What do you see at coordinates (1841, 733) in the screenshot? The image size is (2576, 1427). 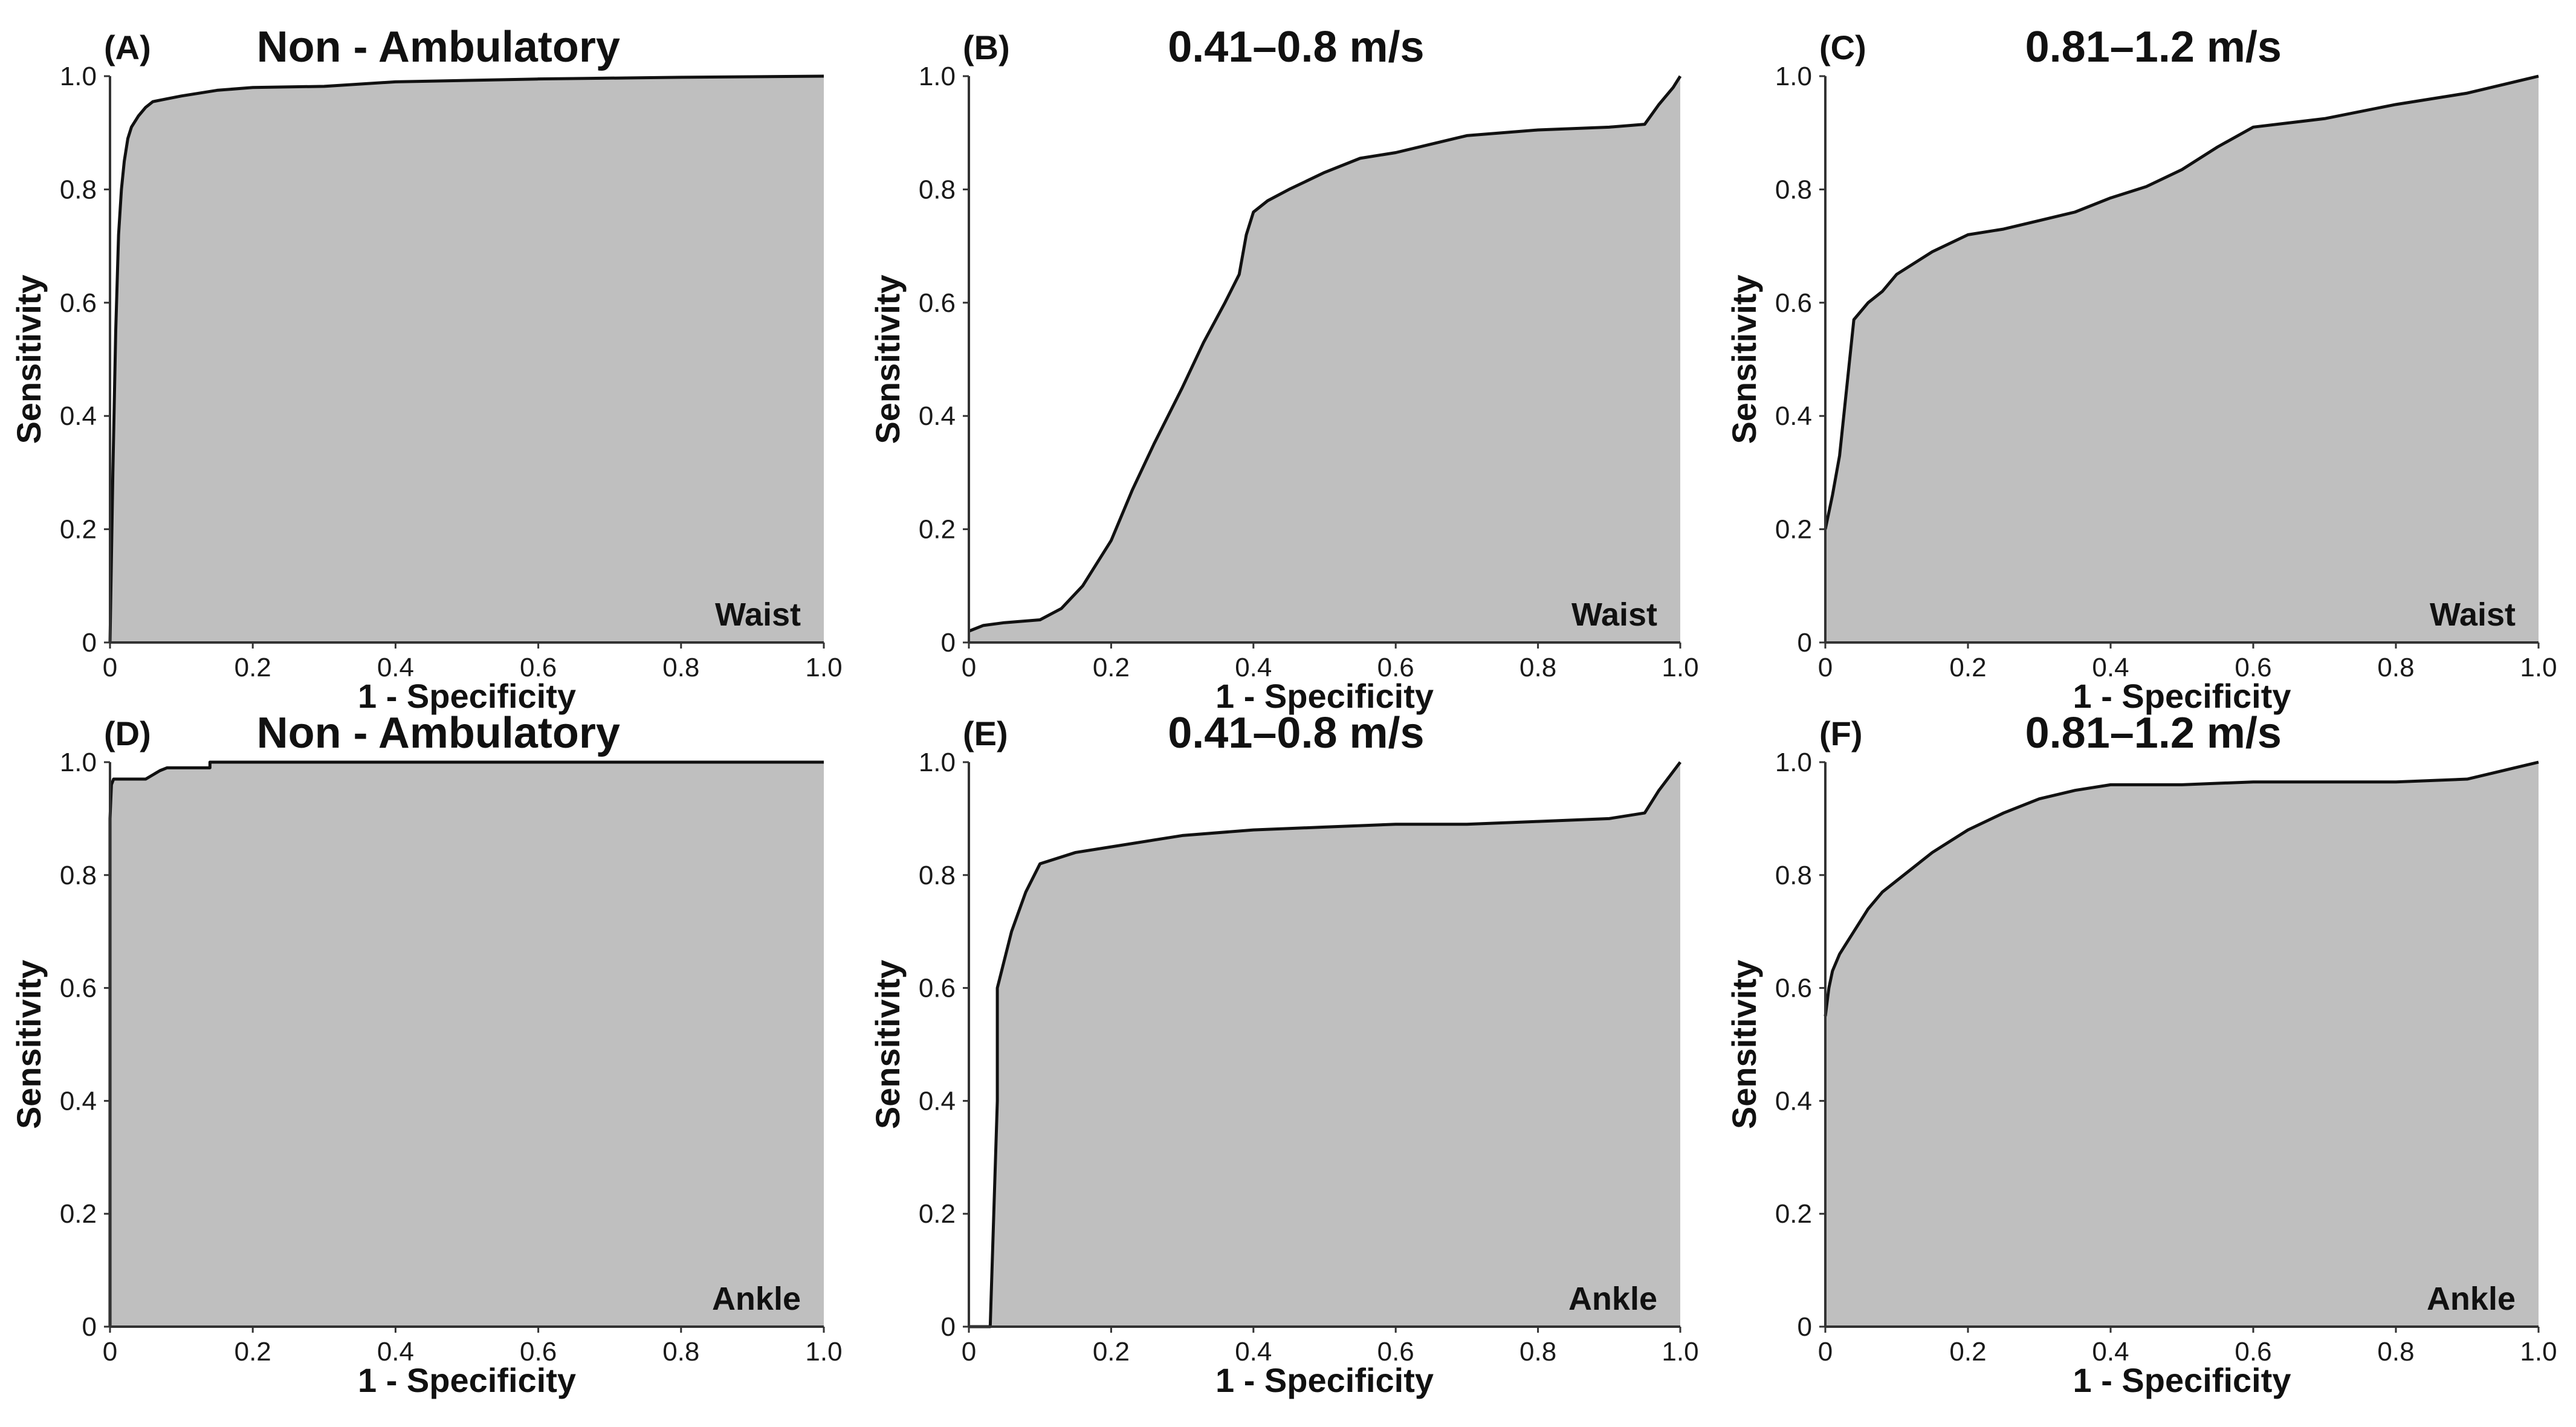 I see `panel-label: (F)` at bounding box center [1841, 733].